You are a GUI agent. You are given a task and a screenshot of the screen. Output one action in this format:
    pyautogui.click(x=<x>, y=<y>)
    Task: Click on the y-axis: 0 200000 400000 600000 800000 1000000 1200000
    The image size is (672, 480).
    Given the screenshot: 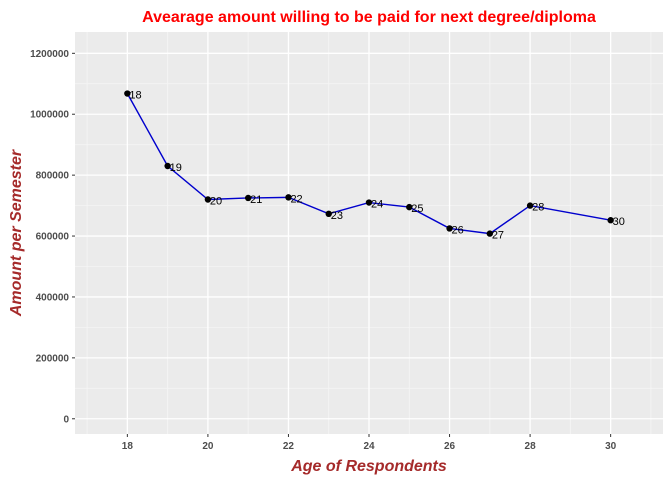 What is the action you would take?
    pyautogui.click(x=52, y=237)
    